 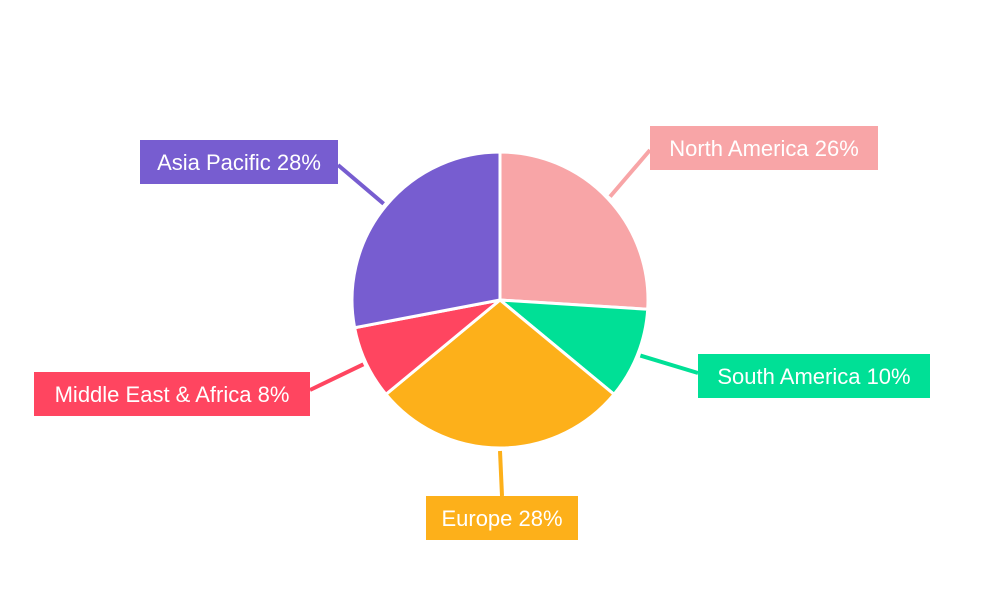 What do you see at coordinates (426, 240) in the screenshot?
I see `pie-slice-asia-pacific` at bounding box center [426, 240].